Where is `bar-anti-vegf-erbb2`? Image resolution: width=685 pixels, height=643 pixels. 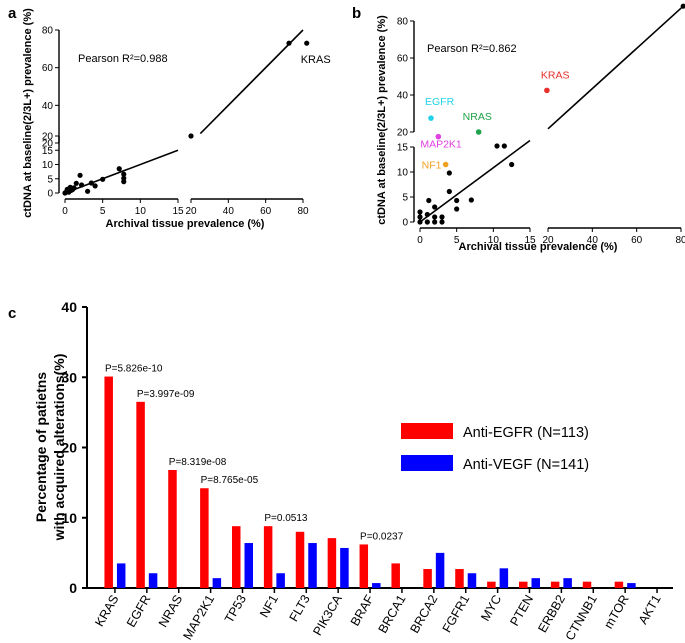 bar-anti-vegf-erbb2 is located at coordinates (567, 583).